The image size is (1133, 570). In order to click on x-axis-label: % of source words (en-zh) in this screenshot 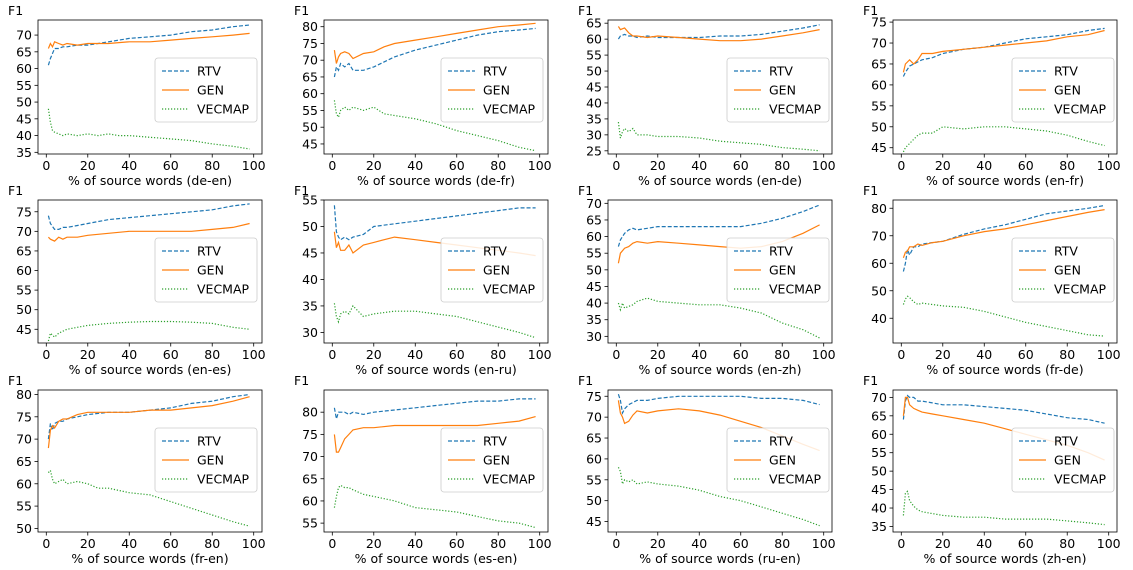, I will do `click(720, 369)`.